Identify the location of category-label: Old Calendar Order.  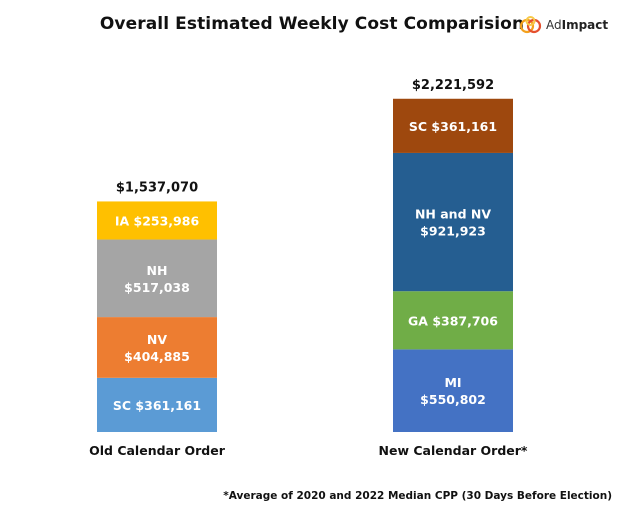
(157, 450).